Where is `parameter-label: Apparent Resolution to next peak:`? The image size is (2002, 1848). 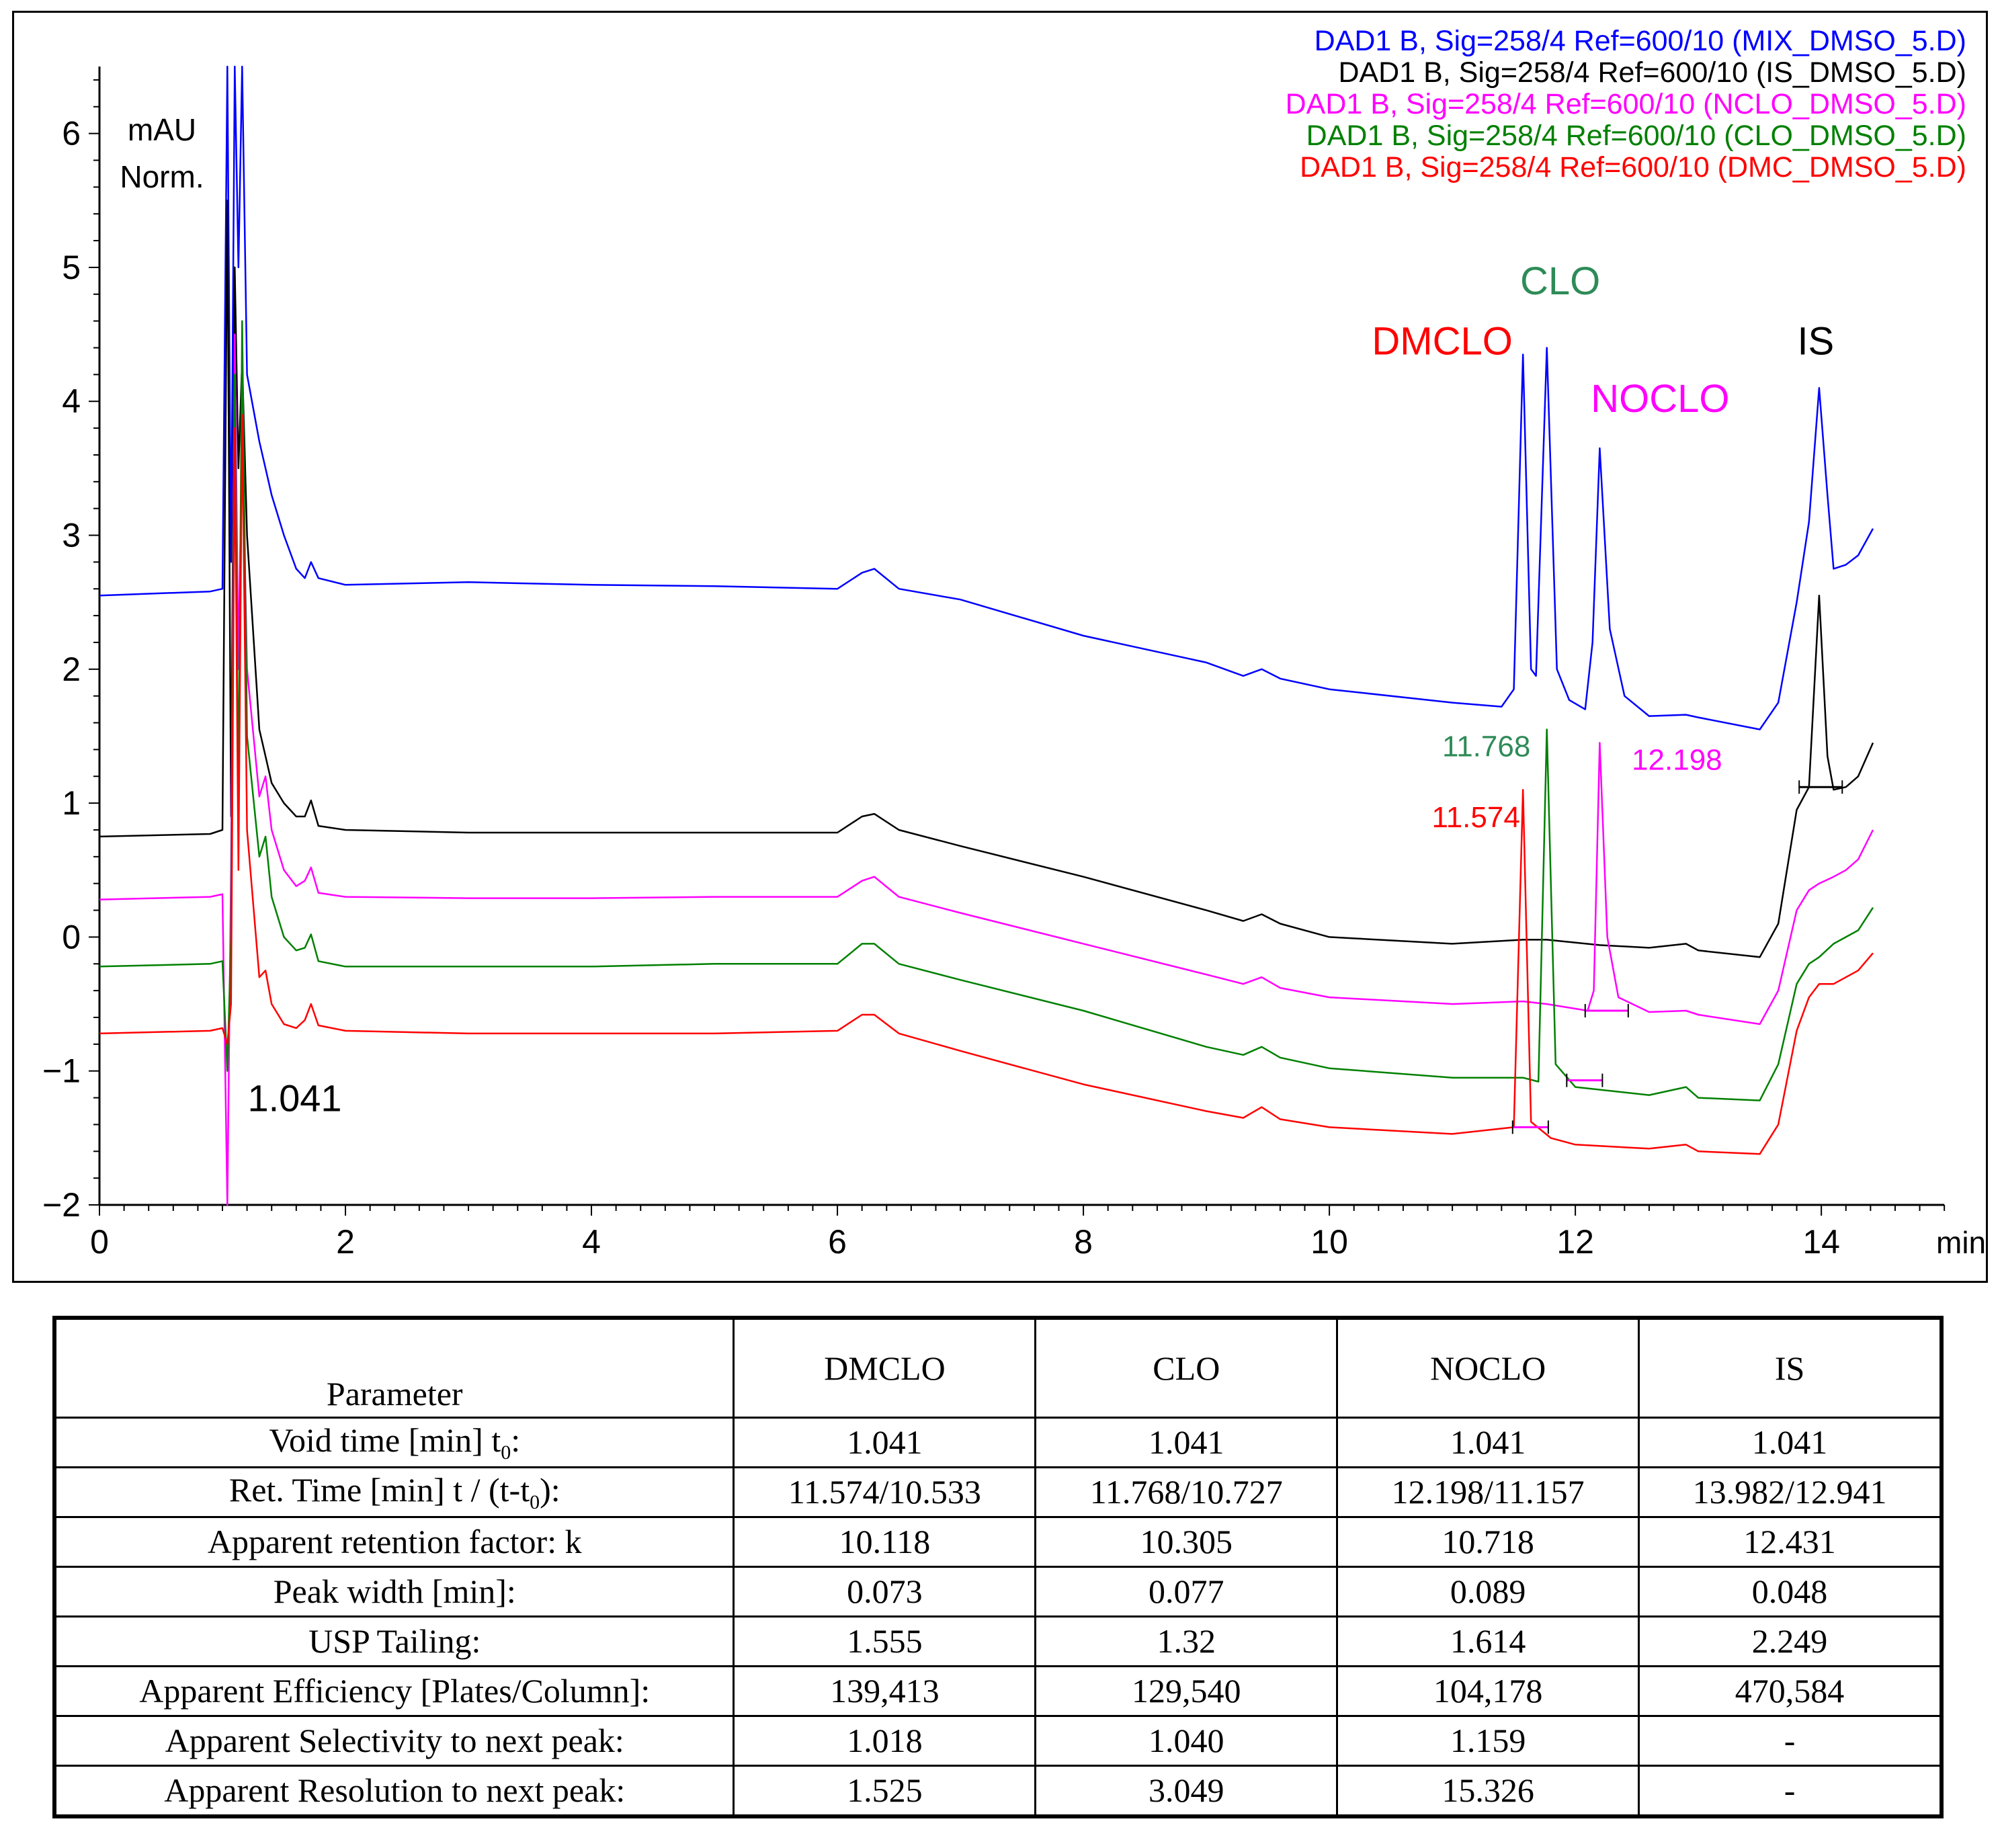 parameter-label: Apparent Resolution to next peak: is located at coordinates (395, 1790).